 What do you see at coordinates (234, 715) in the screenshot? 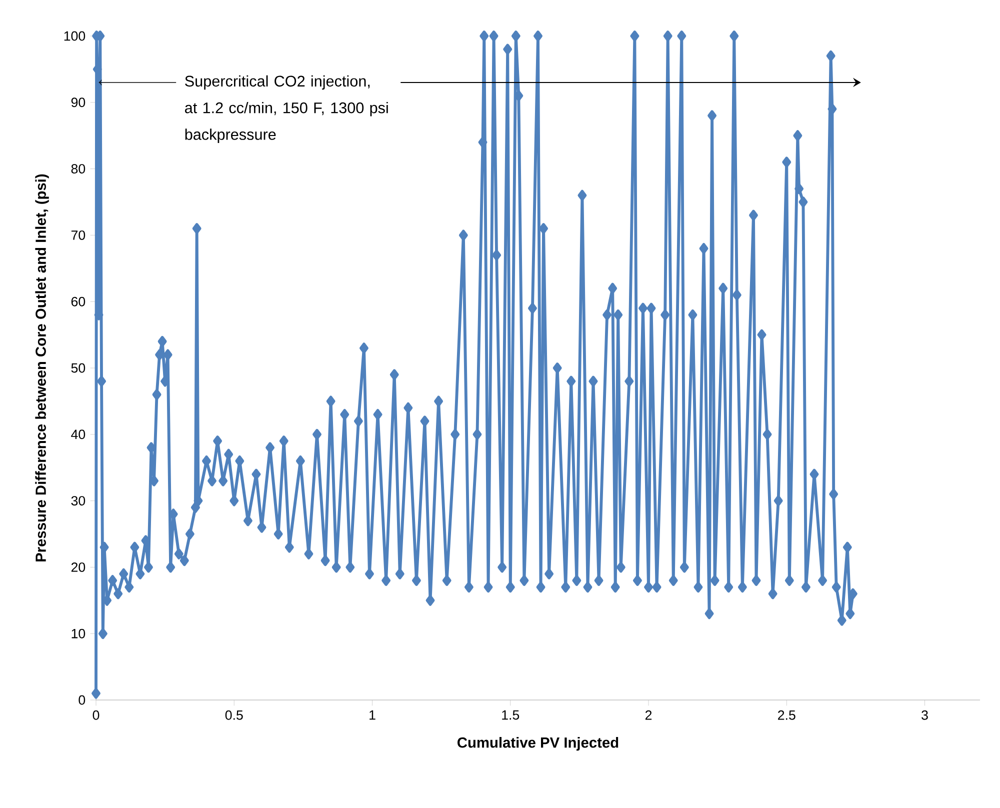
I see `x-tick-label: 0.5` at bounding box center [234, 715].